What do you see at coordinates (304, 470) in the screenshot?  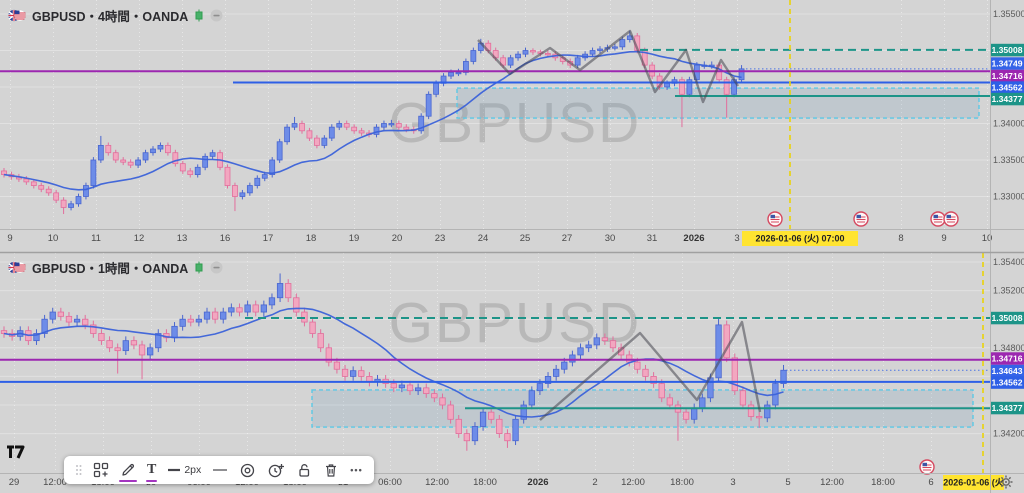 I see `lock-button` at bounding box center [304, 470].